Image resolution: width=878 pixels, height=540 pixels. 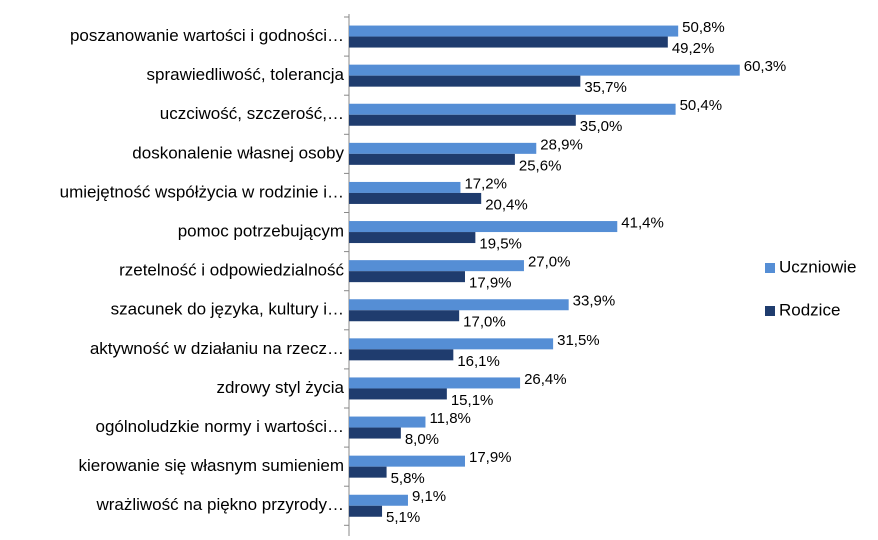 I want to click on legend-label: Uczniowie, so click(x=817, y=266).